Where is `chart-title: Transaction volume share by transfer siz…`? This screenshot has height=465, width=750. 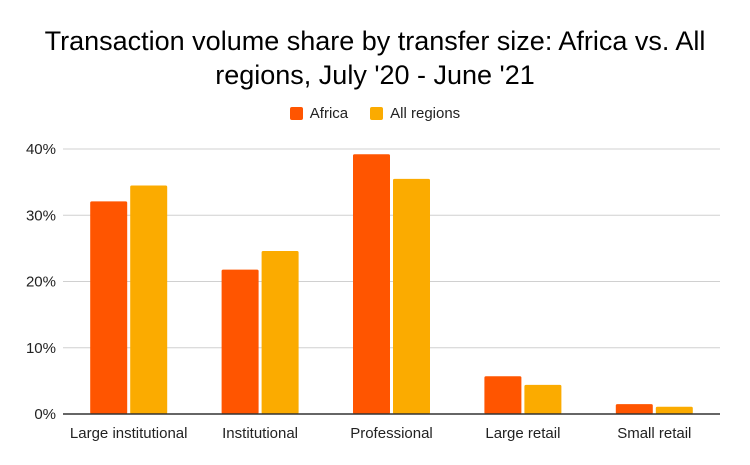
chart-title: Transaction volume share by transfer siz… is located at coordinates (375, 58).